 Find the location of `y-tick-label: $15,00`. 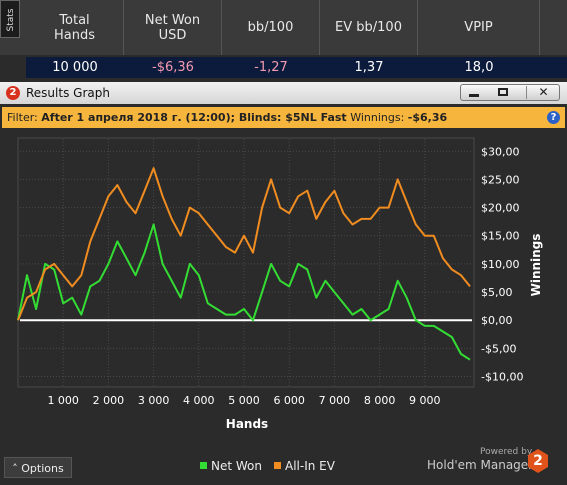

y-tick-label: $15,00 is located at coordinates (500, 236).